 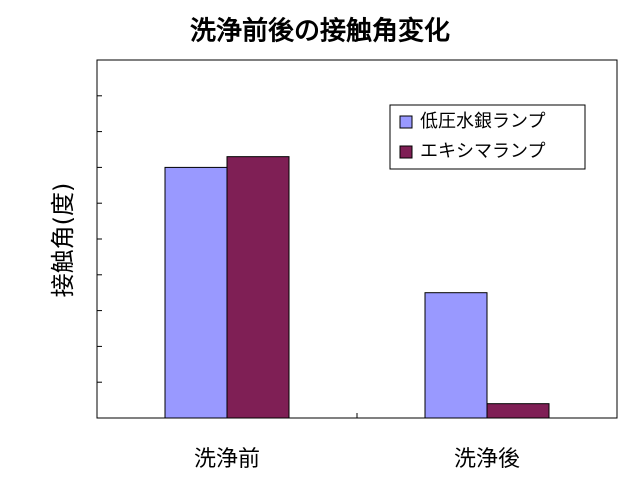 What do you see at coordinates (227, 459) in the screenshot?
I see `x-tick-label: 洗浄前` at bounding box center [227, 459].